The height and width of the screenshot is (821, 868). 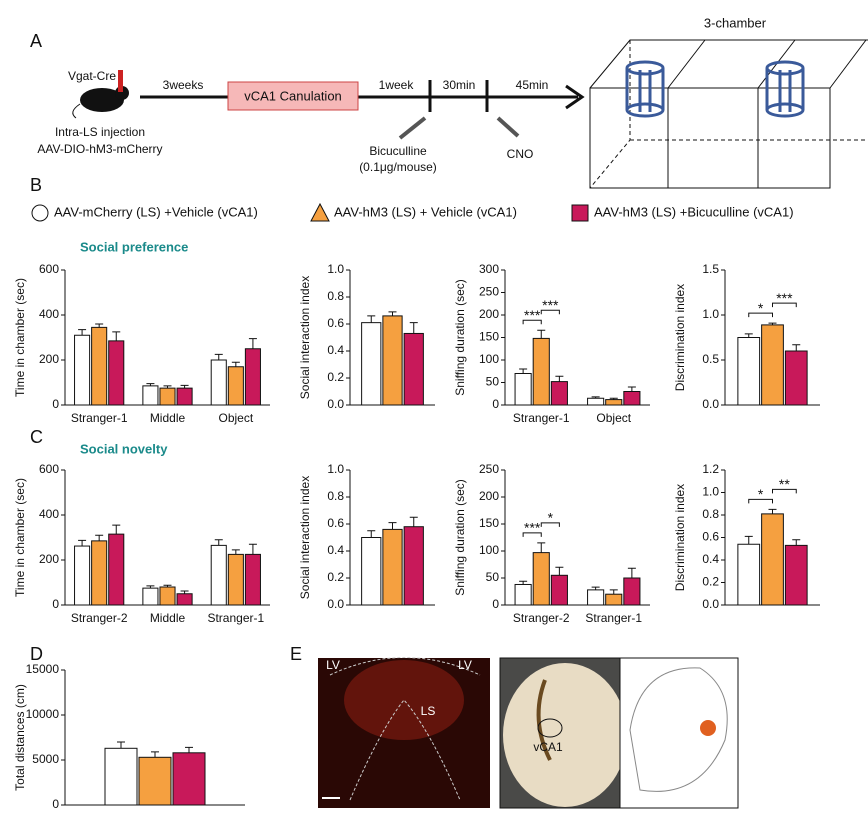 What do you see at coordinates (293, 95) in the screenshot?
I see `label: vCA1 Canulation` at bounding box center [293, 95].